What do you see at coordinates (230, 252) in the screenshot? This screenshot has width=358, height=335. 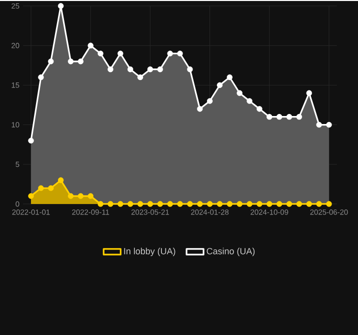 I see `legend-label: Casino (UA)` at bounding box center [230, 252].